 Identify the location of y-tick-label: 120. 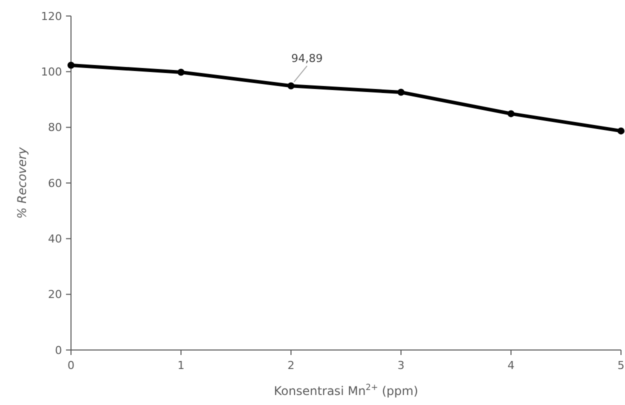
(51, 16).